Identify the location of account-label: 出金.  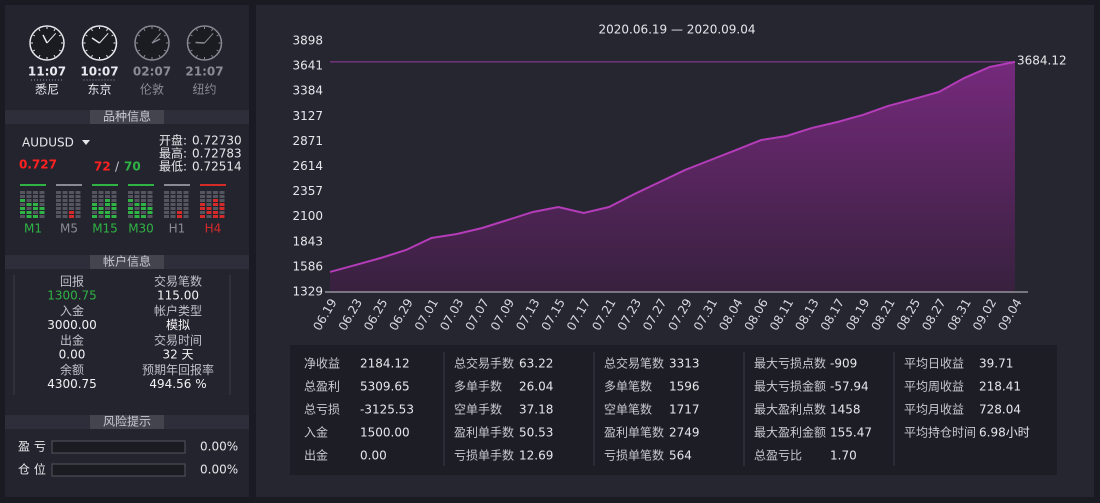
(72, 340).